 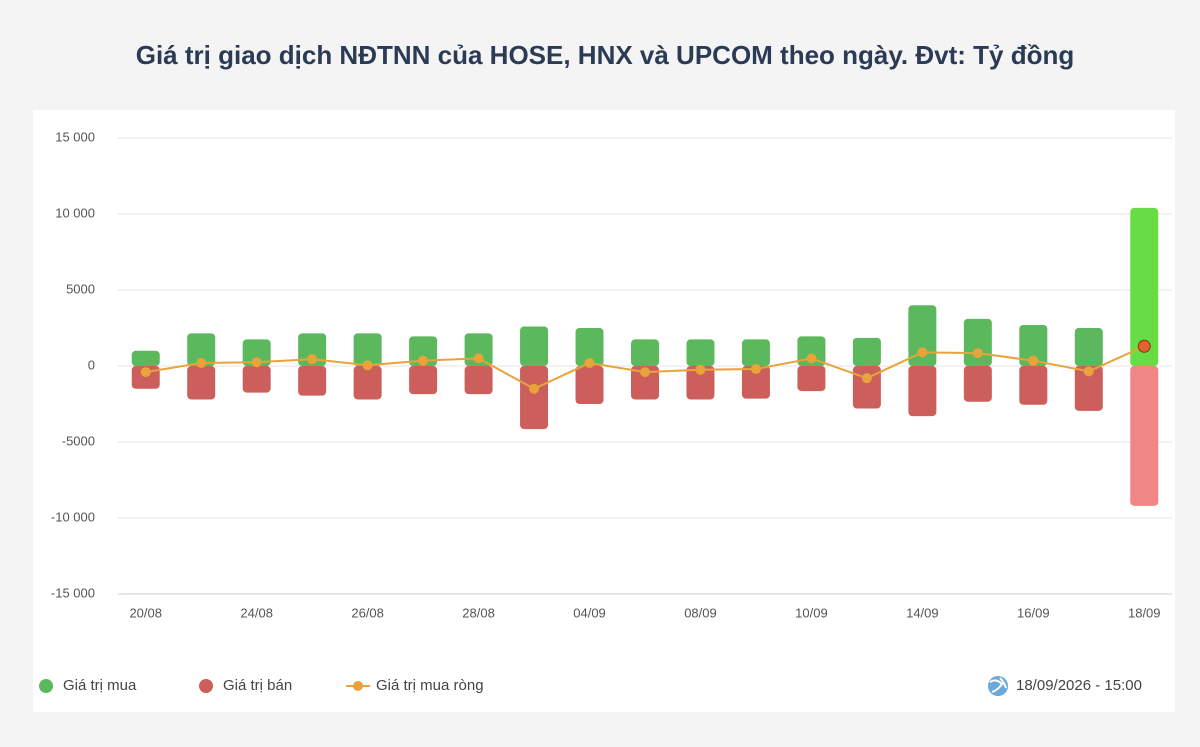 I want to click on y-tick-label: 15 000, so click(x=75, y=136).